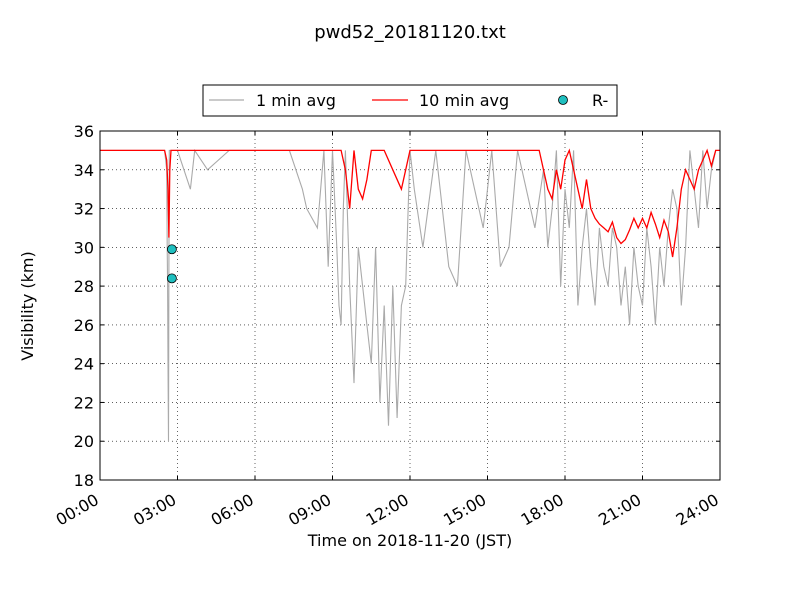  What do you see at coordinates (619, 510) in the screenshot?
I see `x-tick-label: 21:00` at bounding box center [619, 510].